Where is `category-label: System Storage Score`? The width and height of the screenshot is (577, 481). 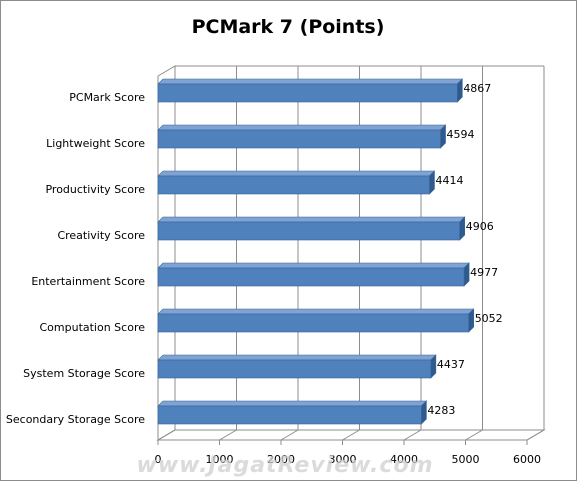
category-label: System Storage Score is located at coordinates (84, 373).